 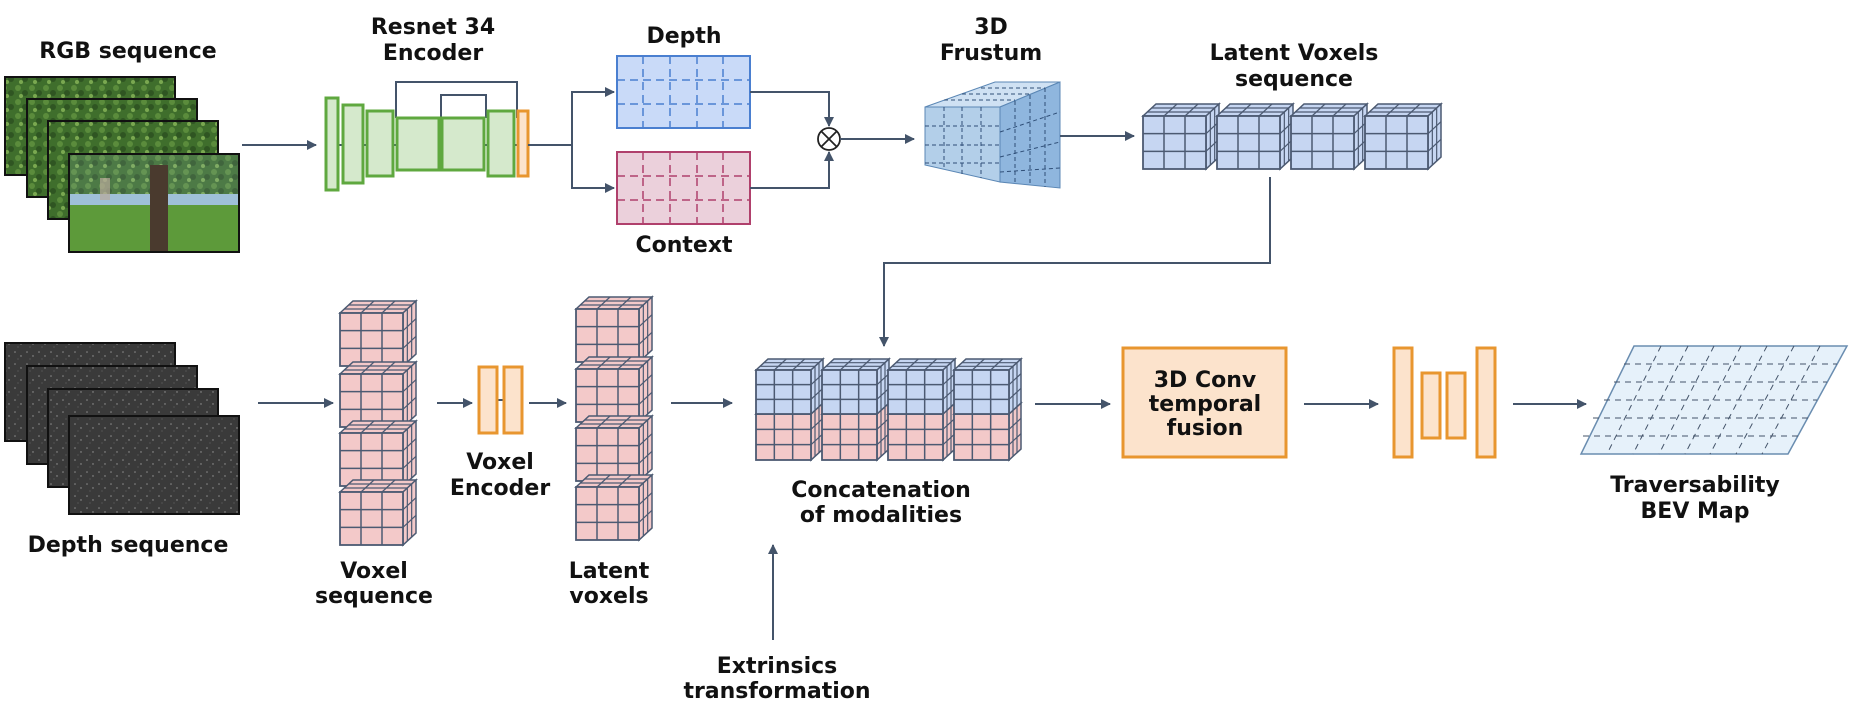 I want to click on depth-label: Depth, so click(x=683, y=36).